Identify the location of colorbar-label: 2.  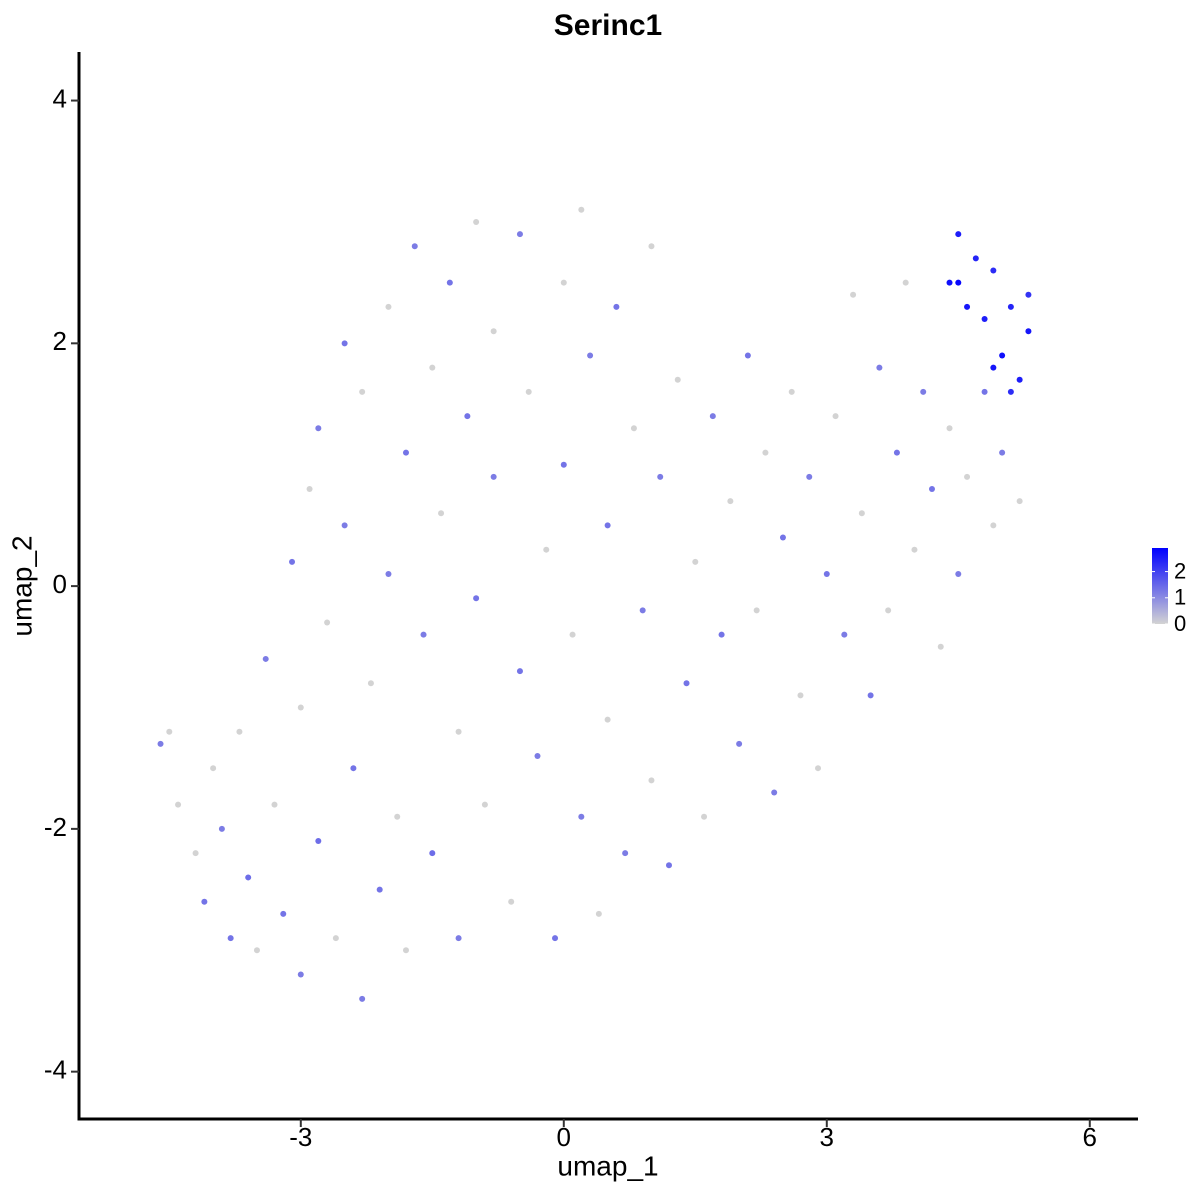
(1180, 570).